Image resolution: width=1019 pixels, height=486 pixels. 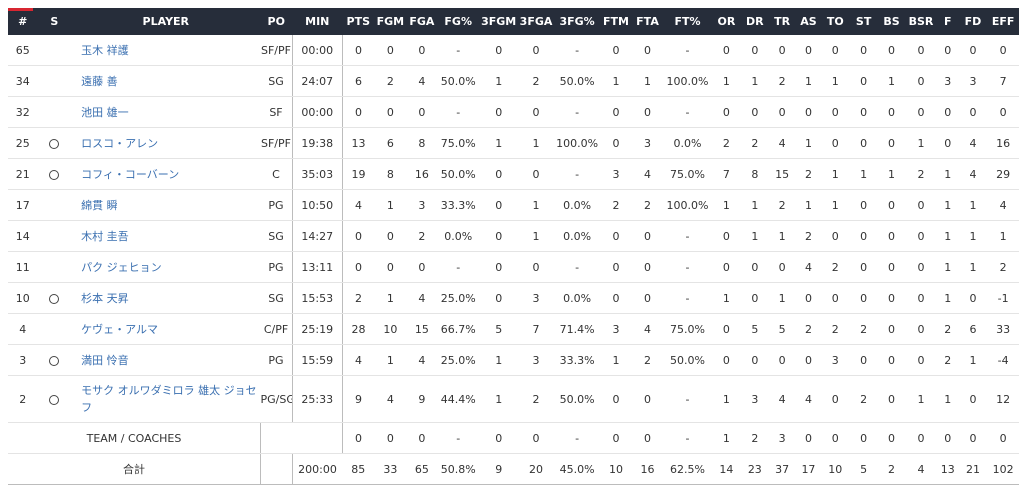 What do you see at coordinates (782, 399) in the screenshot?
I see `stat-total-rebounds: 4` at bounding box center [782, 399].